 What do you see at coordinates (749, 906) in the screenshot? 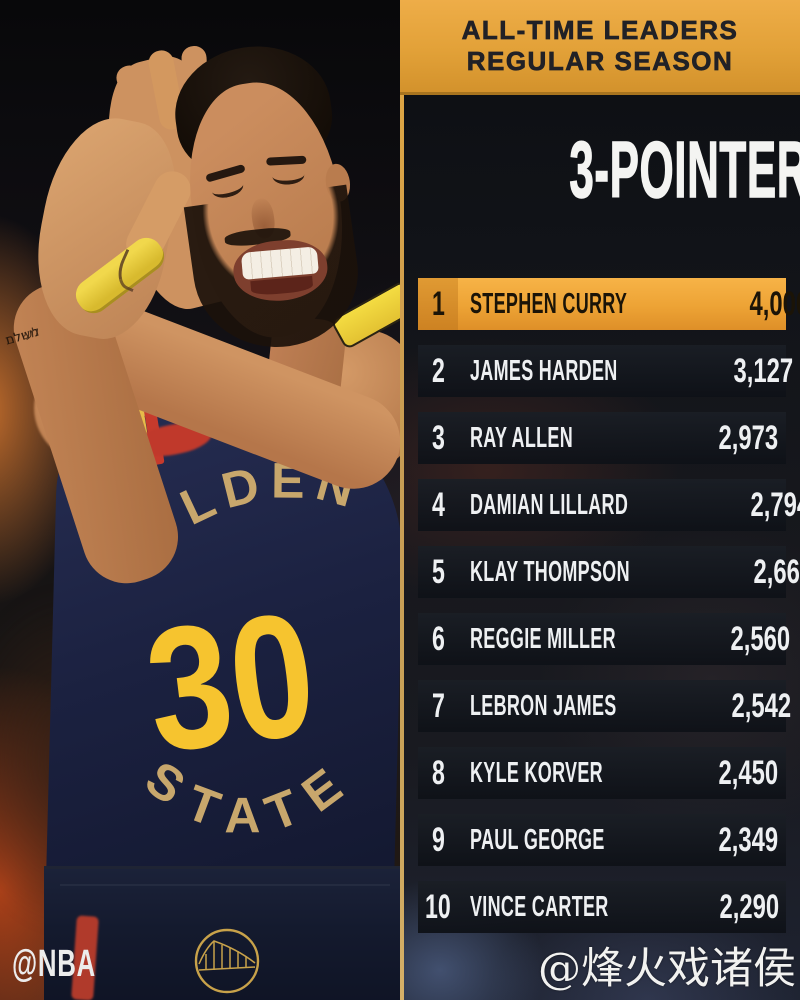
I see `player-value: 2,290` at bounding box center [749, 906].